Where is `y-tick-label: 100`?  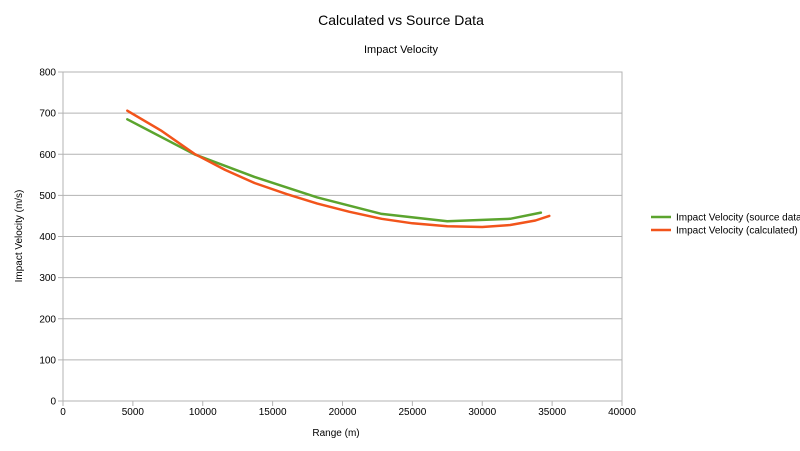 y-tick-label: 100 is located at coordinates (47, 360).